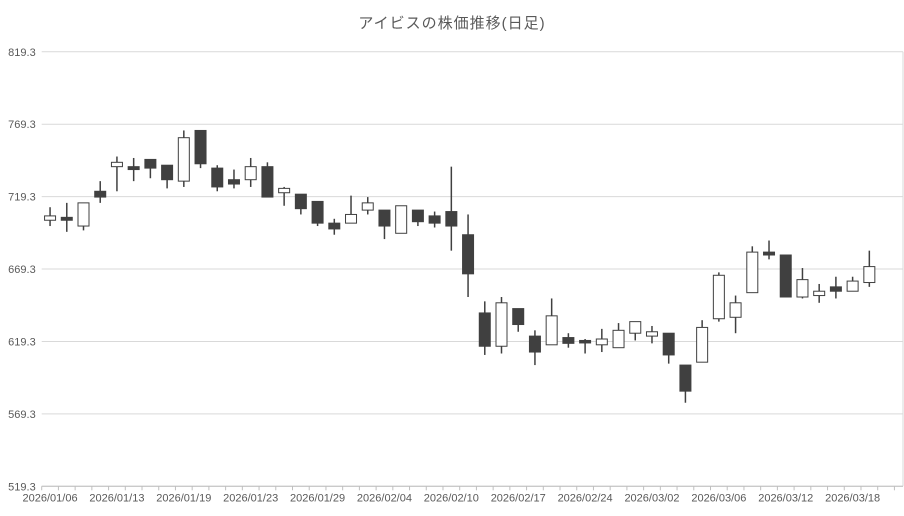  Describe the element at coordinates (22, 125) in the screenshot. I see `y-axis-label: 769.3` at that location.